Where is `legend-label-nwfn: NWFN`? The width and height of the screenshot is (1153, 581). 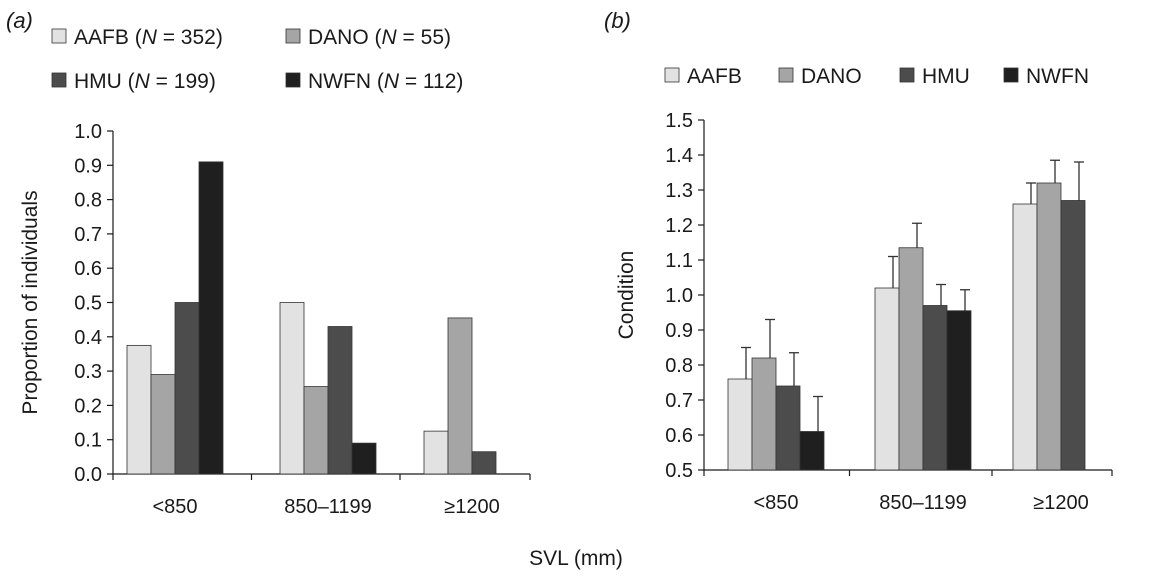
legend-label-nwfn: NWFN is located at coordinates (1057, 76).